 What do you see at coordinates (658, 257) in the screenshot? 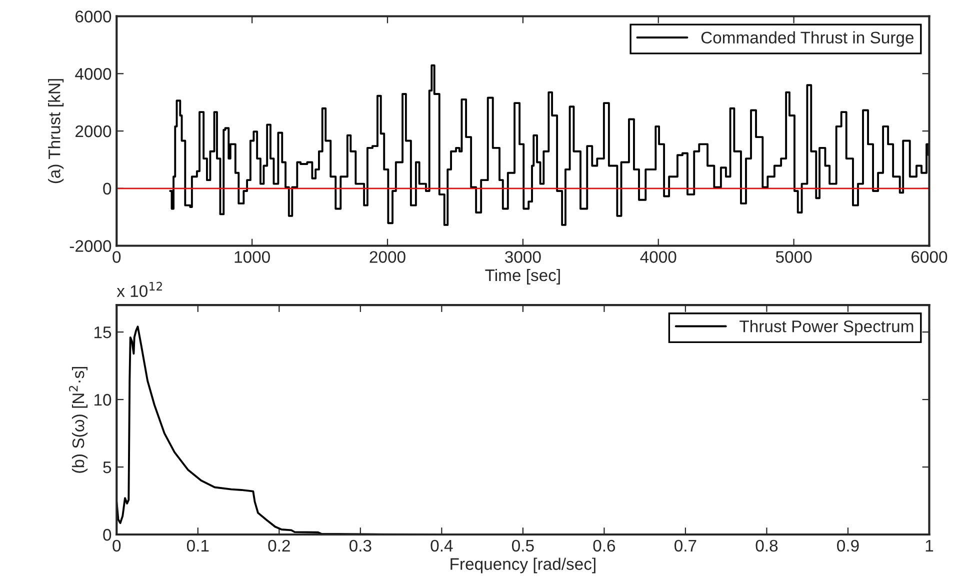
I see `x-tick-label: 4000` at bounding box center [658, 257].